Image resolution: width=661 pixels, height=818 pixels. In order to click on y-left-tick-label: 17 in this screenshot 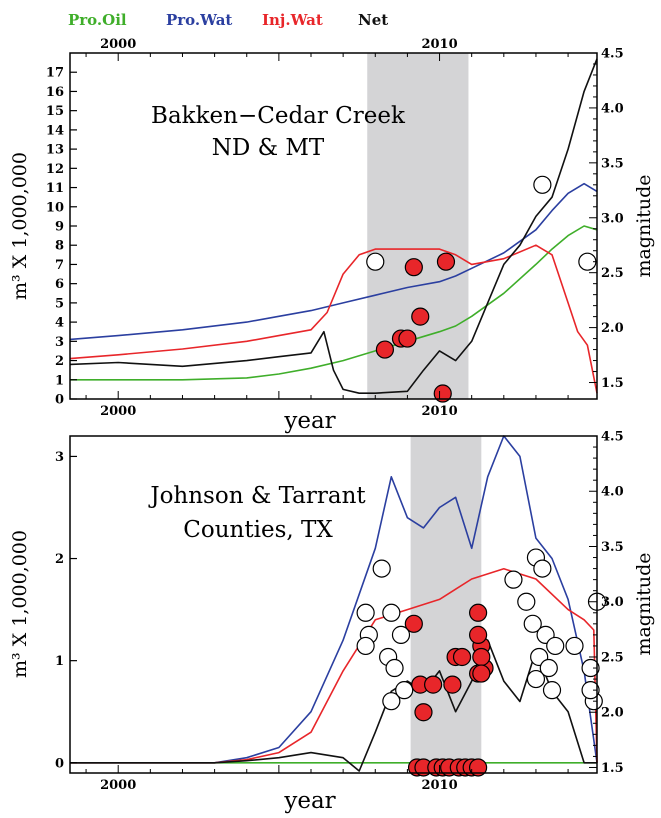, I will do `click(55, 73)`.